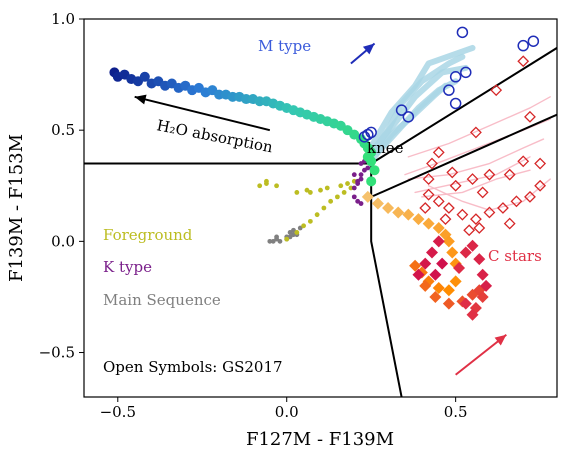 The width and height of the screenshot is (570, 452). I want to click on m-type-arrow-head, so click(368, 49).